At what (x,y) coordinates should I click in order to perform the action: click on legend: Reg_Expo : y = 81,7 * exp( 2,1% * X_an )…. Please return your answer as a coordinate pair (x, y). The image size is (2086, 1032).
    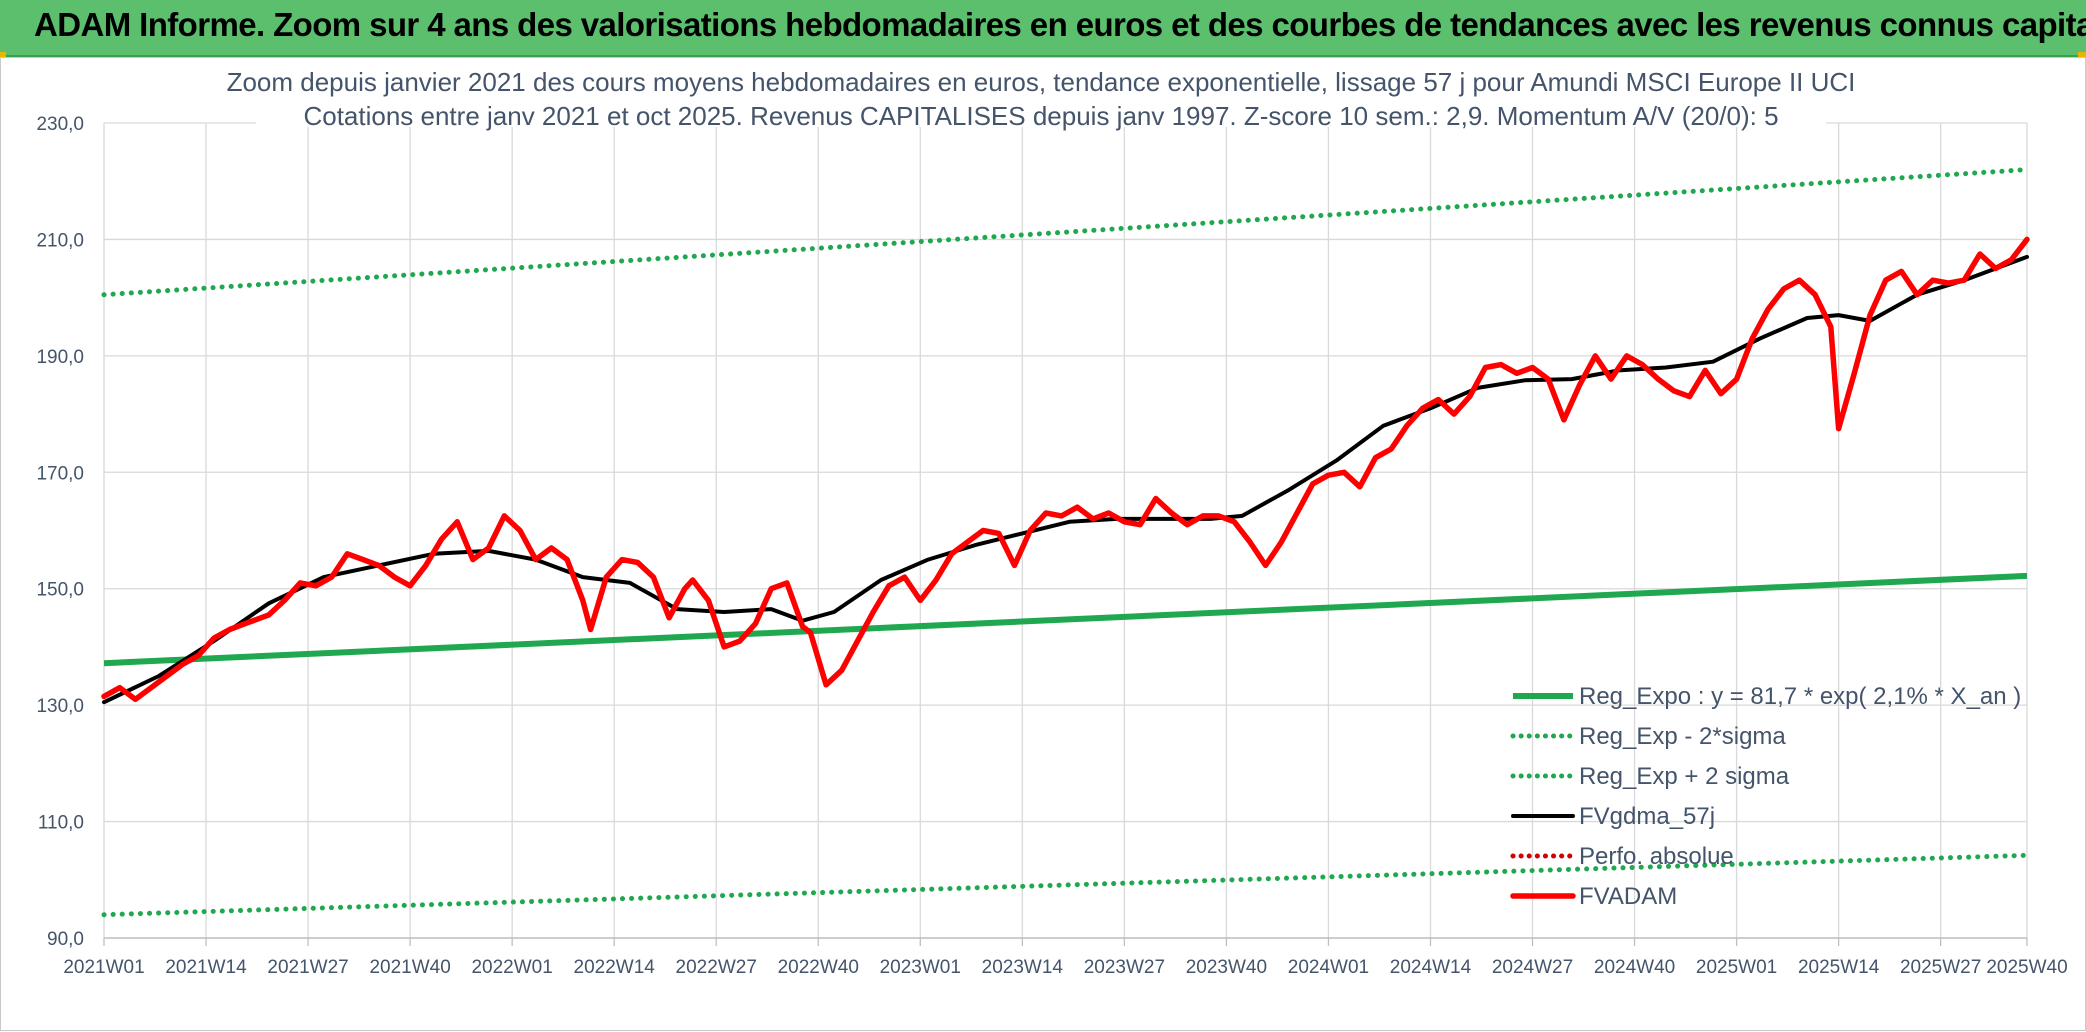
    Looking at the image, I should click on (1765, 796).